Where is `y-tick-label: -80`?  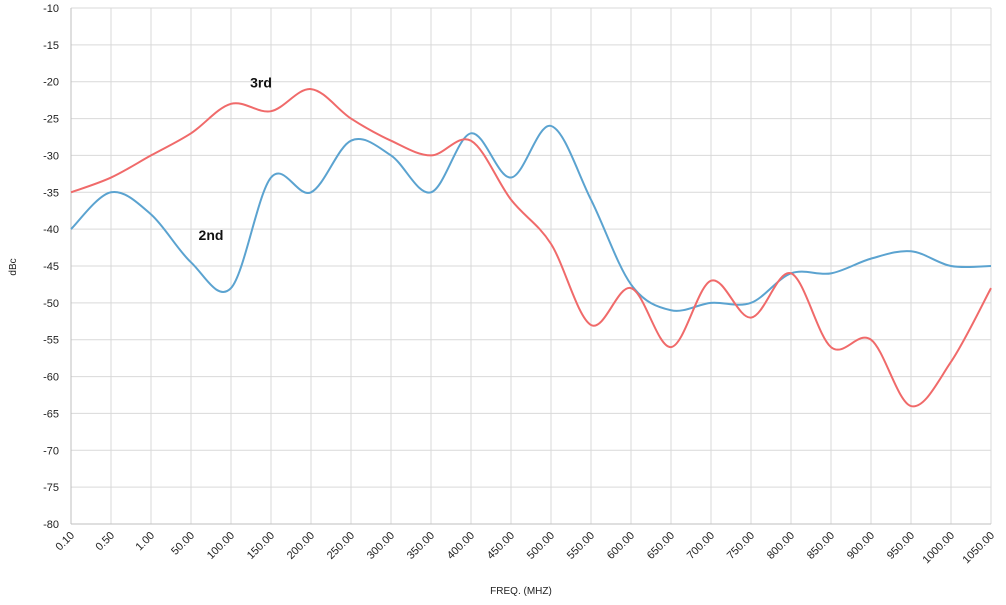
y-tick-label: -80 is located at coordinates (51, 525).